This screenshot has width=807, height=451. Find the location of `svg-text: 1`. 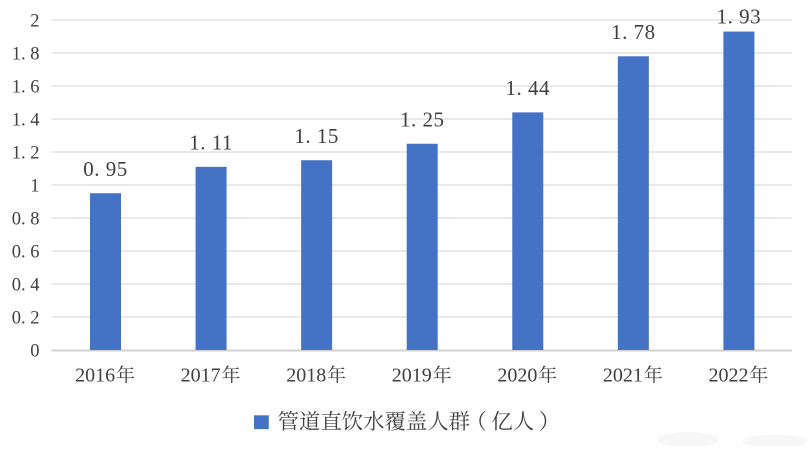

svg-text: 1 is located at coordinates (34, 186).